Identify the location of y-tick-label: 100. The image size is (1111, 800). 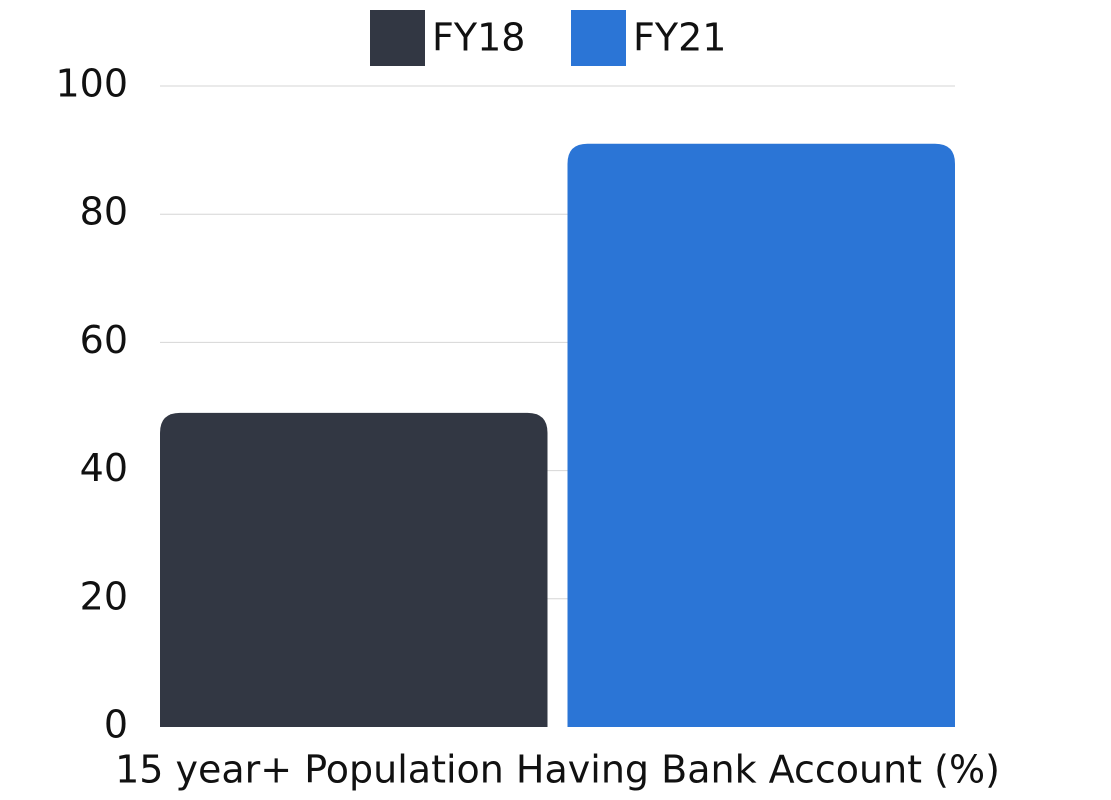
(91, 84).